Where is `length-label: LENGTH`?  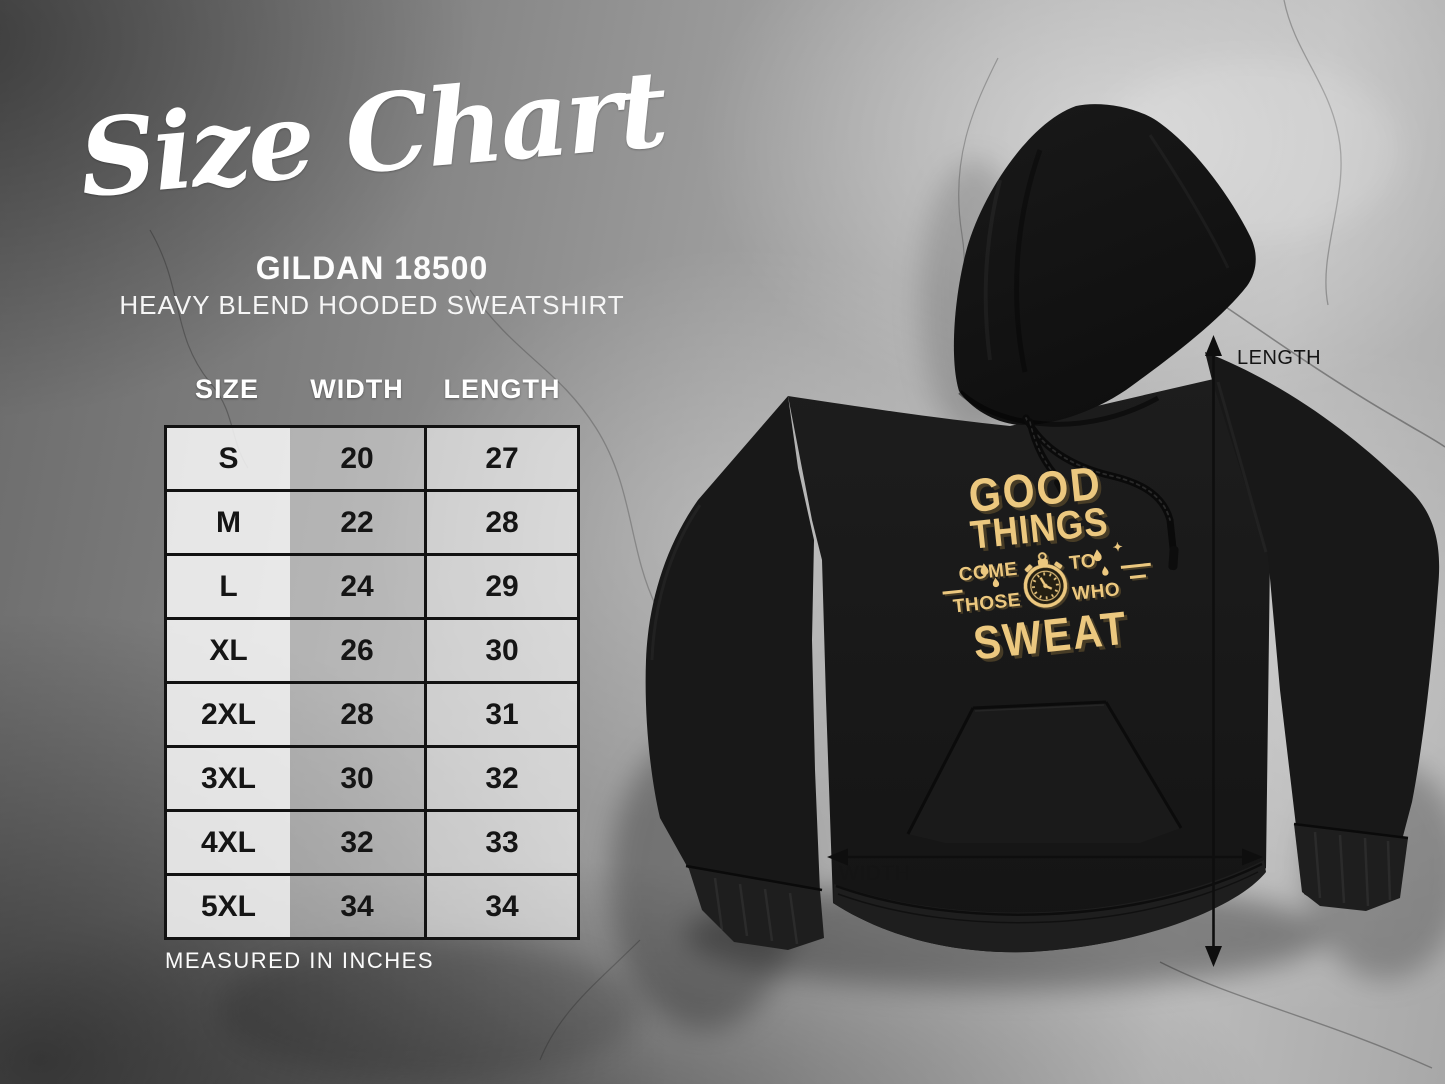 length-label: LENGTH is located at coordinates (1279, 358).